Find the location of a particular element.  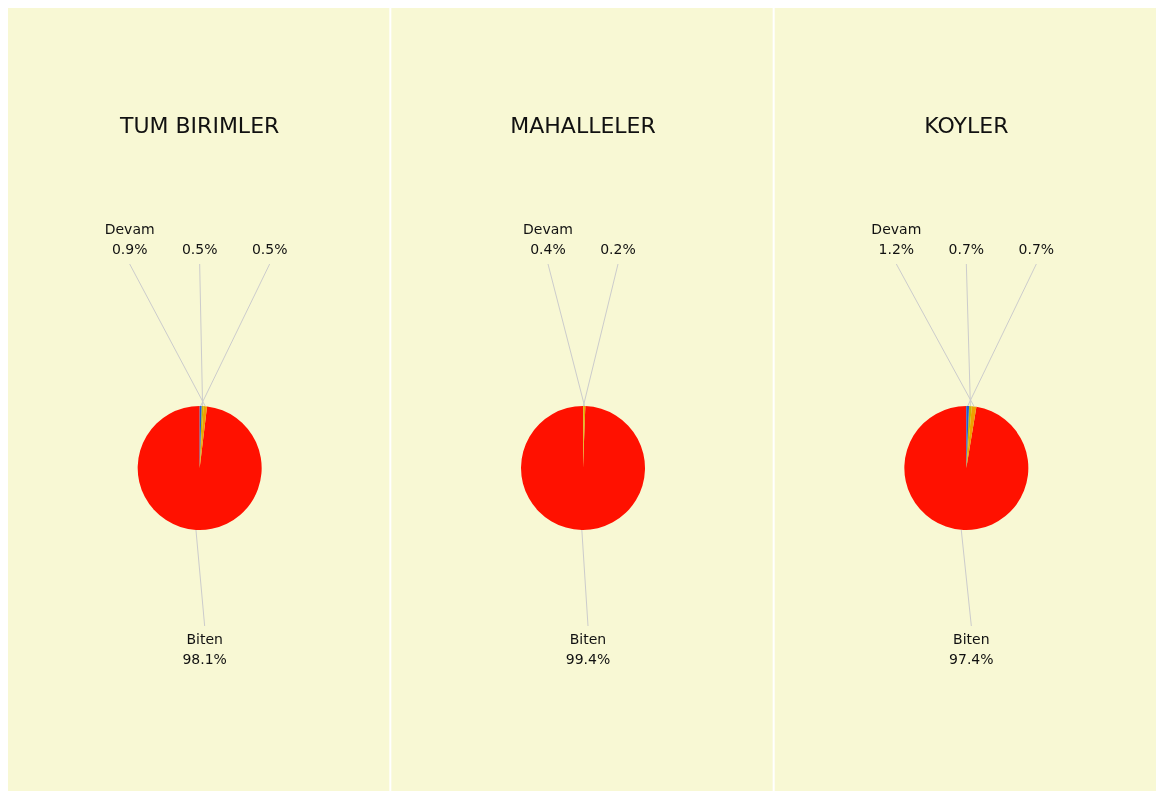

data-label: 0.4% is located at coordinates (548, 249).